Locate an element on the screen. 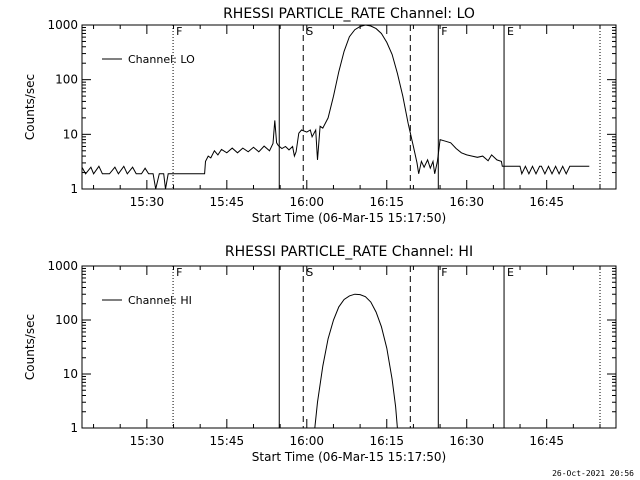  chart-title: RHESSI PARTICLE_RATE Channel: HI is located at coordinates (349, 252).